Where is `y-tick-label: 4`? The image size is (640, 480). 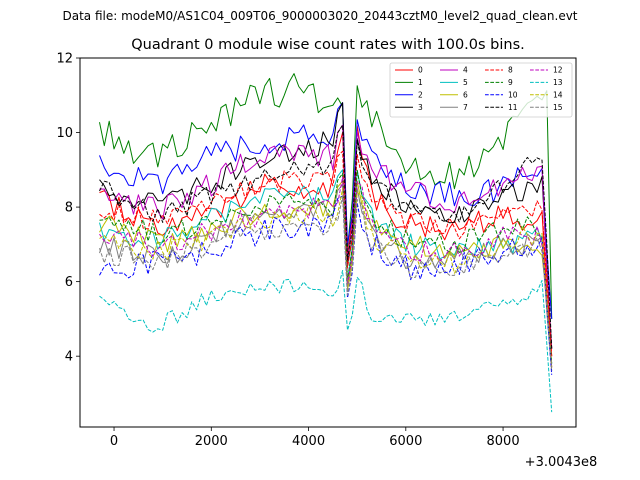
y-tick-label: 4 is located at coordinates (69, 357).